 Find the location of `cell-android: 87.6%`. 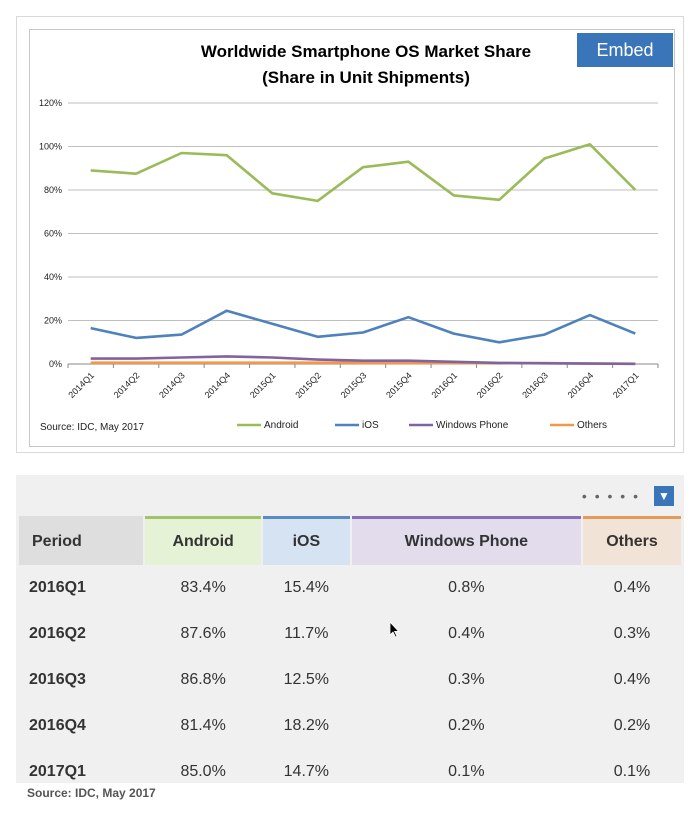

cell-android: 87.6% is located at coordinates (203, 633).